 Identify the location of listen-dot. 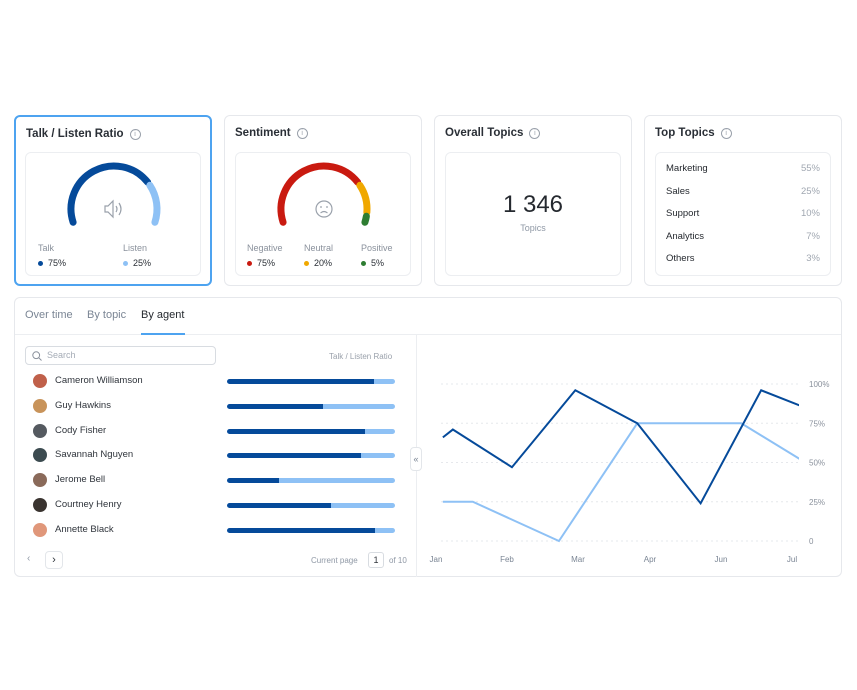
(125, 263).